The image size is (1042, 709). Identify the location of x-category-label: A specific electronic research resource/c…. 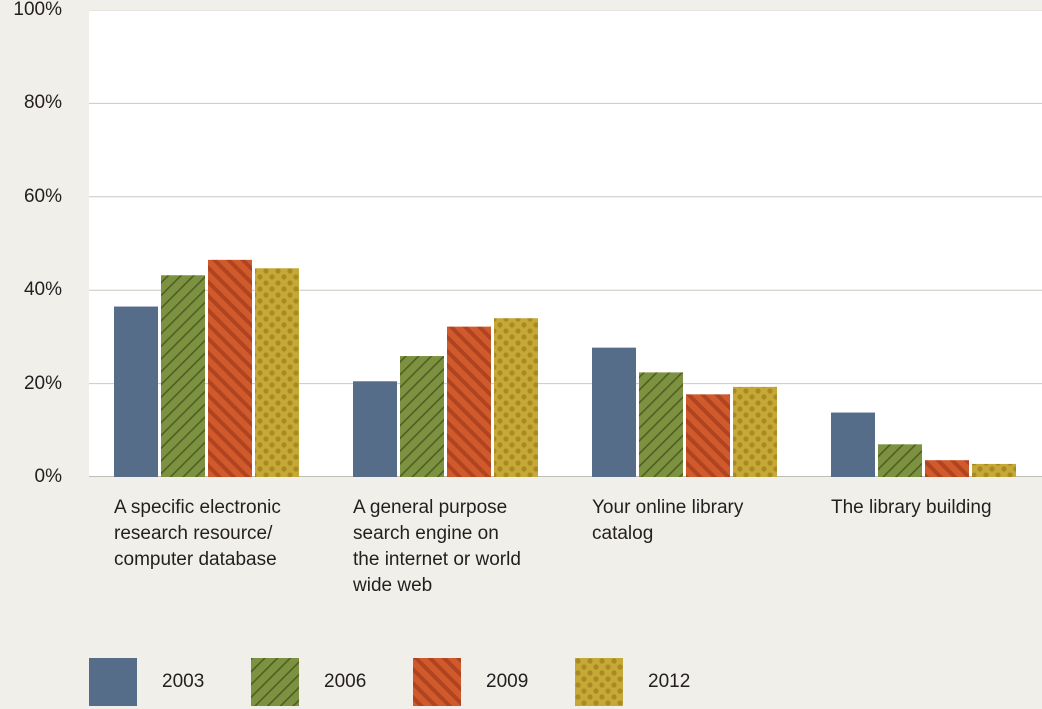
(214, 534).